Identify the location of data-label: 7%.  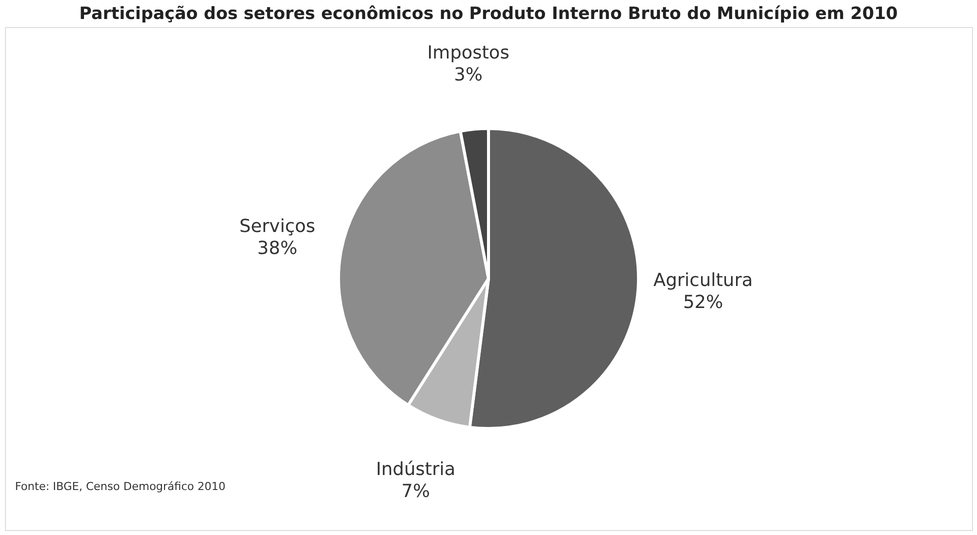
(415, 491).